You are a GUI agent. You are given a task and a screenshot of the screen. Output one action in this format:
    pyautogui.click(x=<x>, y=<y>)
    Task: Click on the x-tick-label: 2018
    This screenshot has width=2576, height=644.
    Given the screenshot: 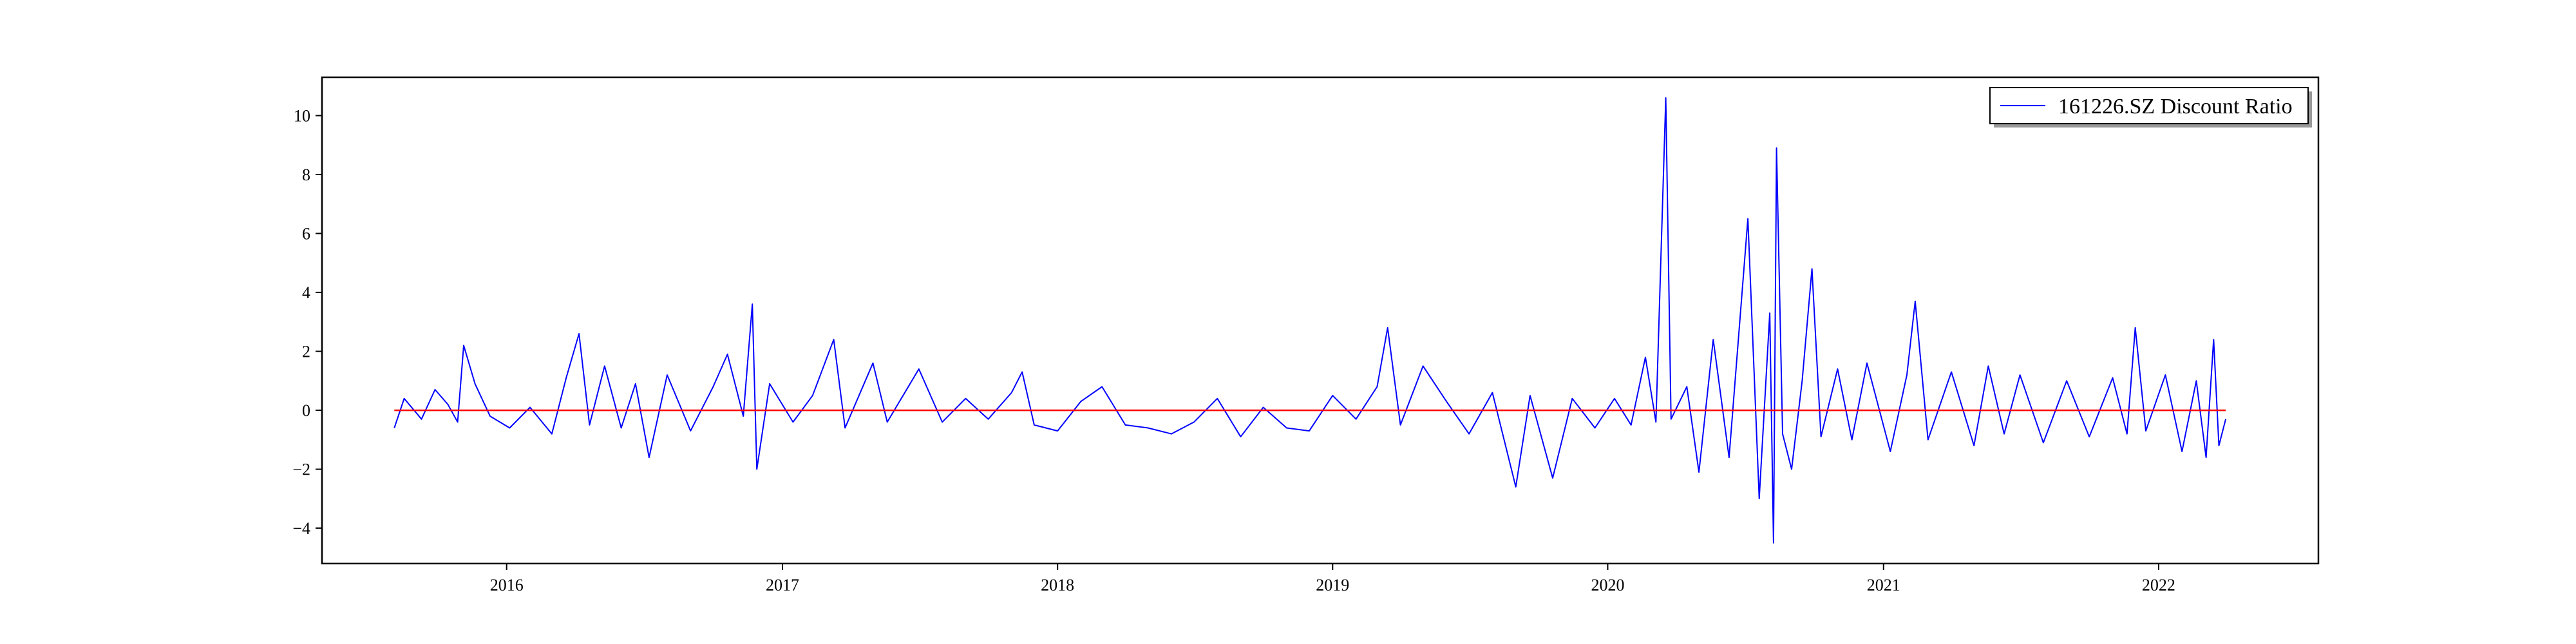 What is the action you would take?
    pyautogui.click(x=1058, y=585)
    